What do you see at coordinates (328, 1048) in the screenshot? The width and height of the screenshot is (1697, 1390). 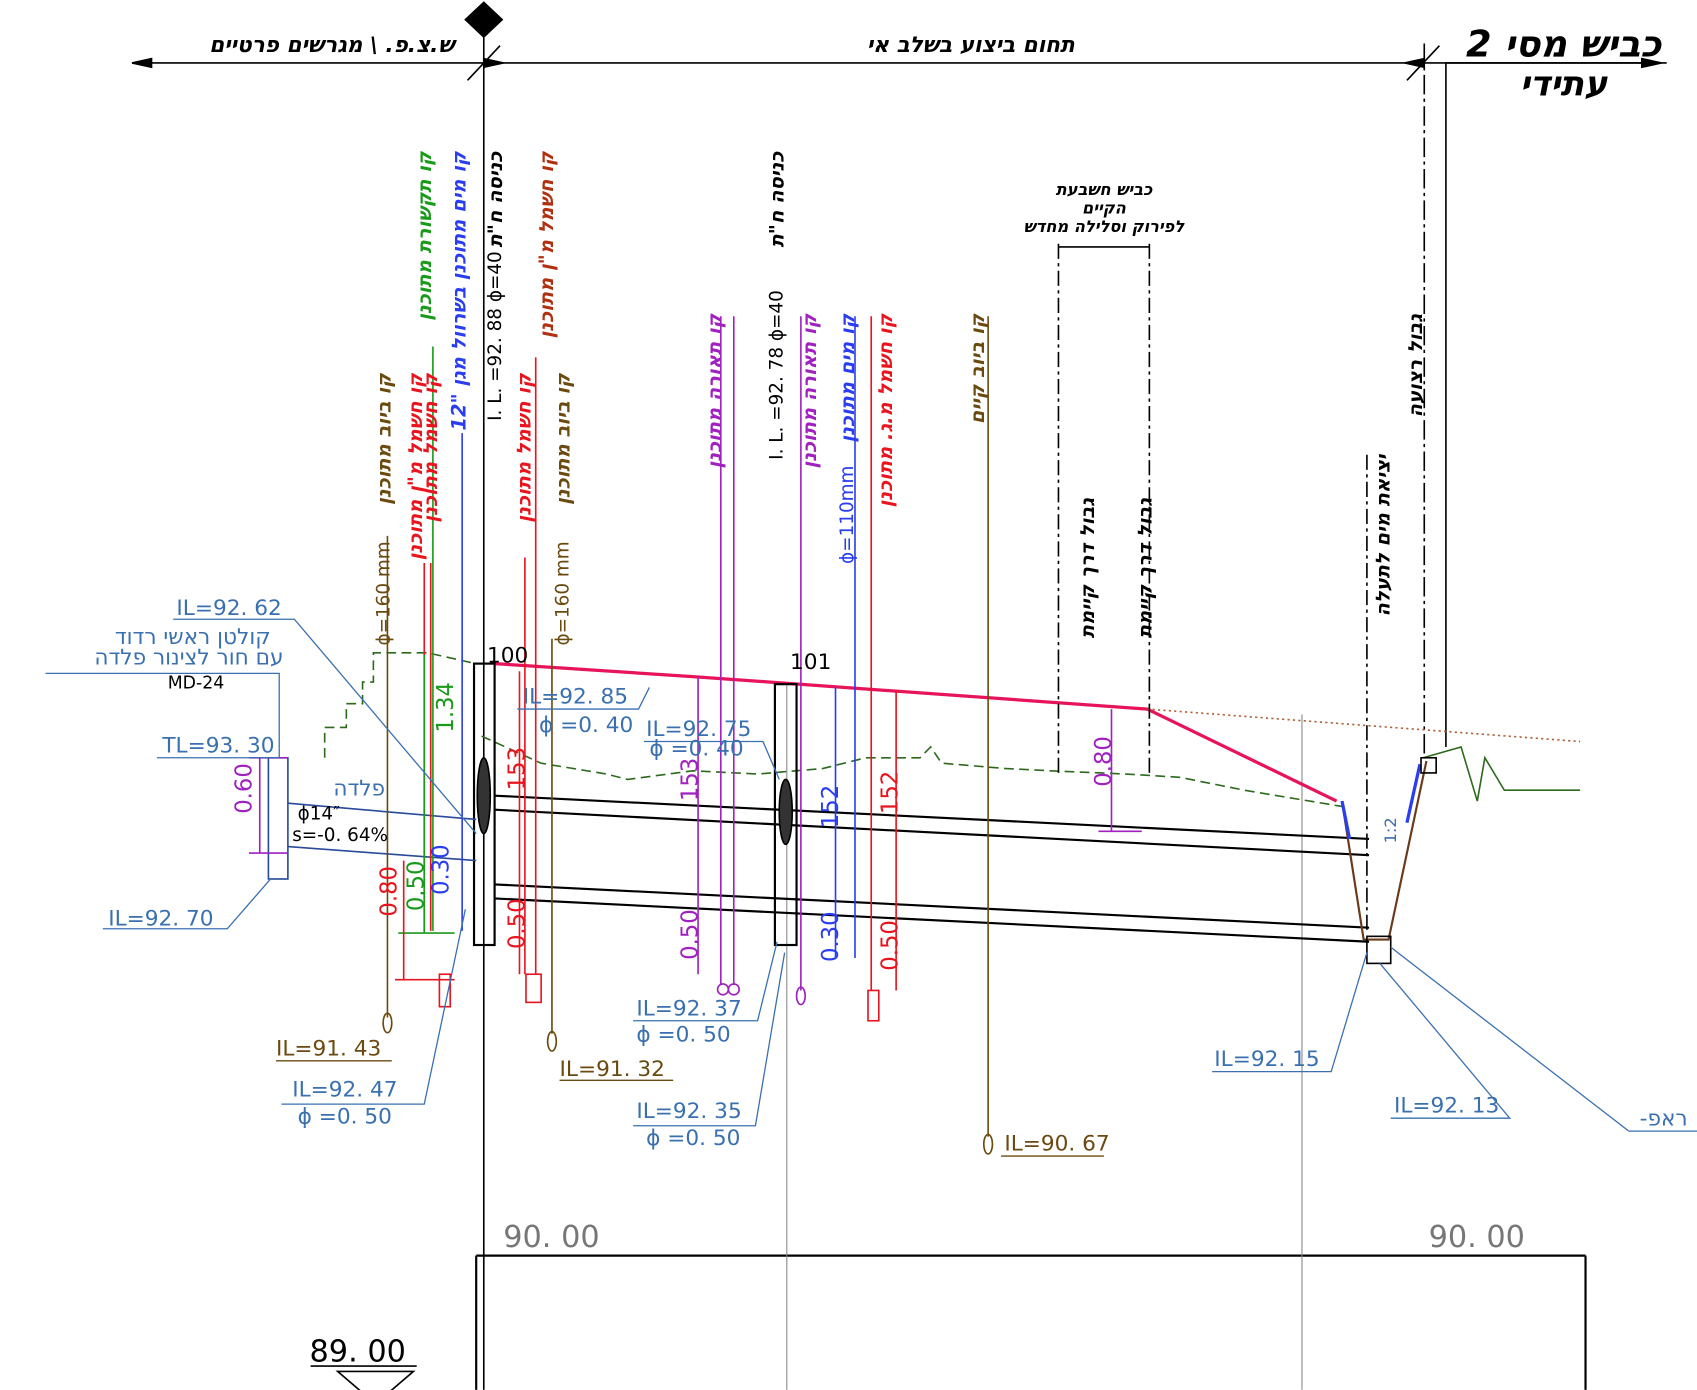 I see `annotation: IL=91. 43` at bounding box center [328, 1048].